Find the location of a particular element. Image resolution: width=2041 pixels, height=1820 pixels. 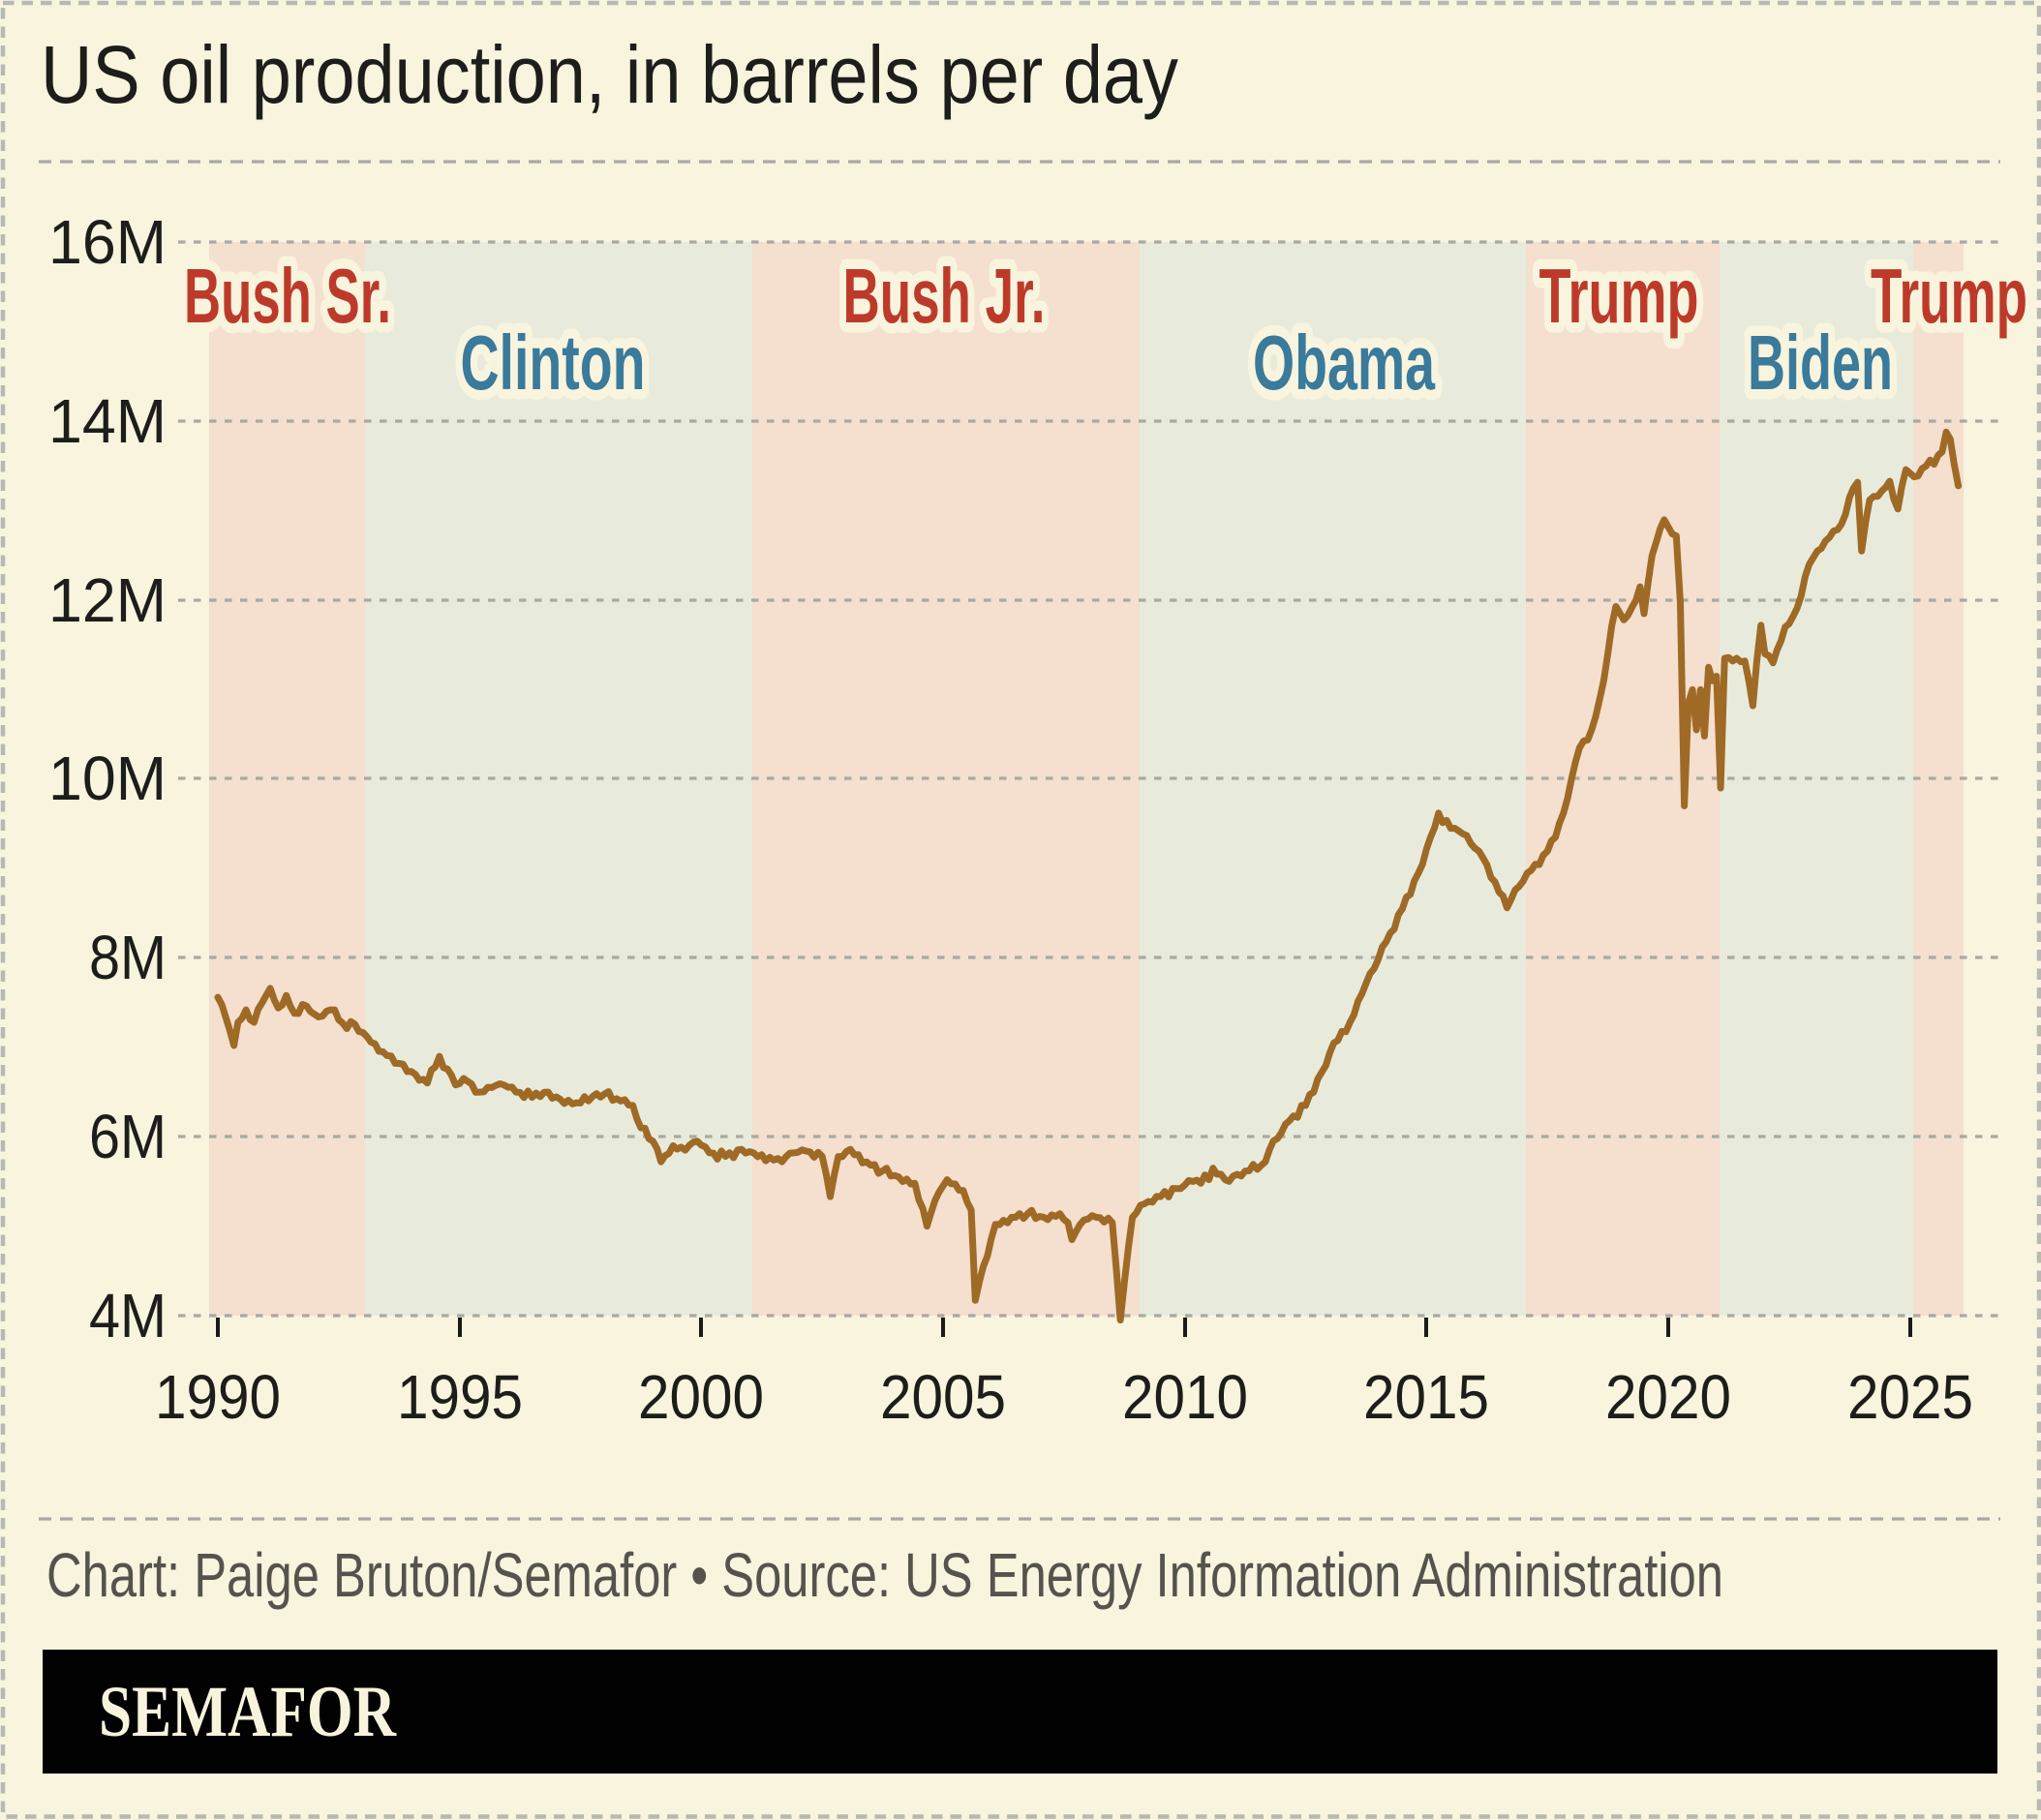

svg-text: Clinton is located at coordinates (553, 363).